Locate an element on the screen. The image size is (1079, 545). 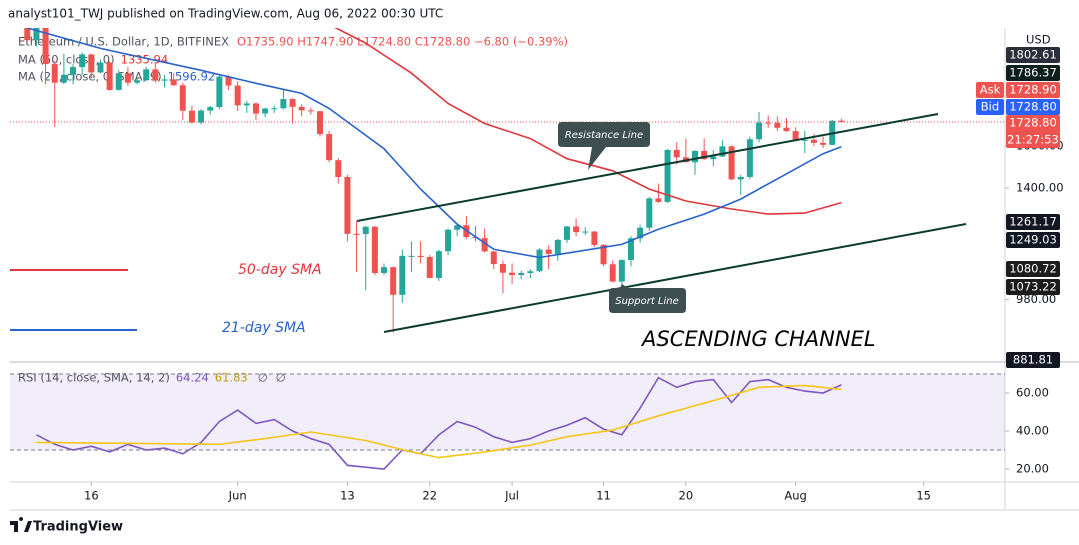
price-label-text: 1786.37 is located at coordinates (1033, 73).